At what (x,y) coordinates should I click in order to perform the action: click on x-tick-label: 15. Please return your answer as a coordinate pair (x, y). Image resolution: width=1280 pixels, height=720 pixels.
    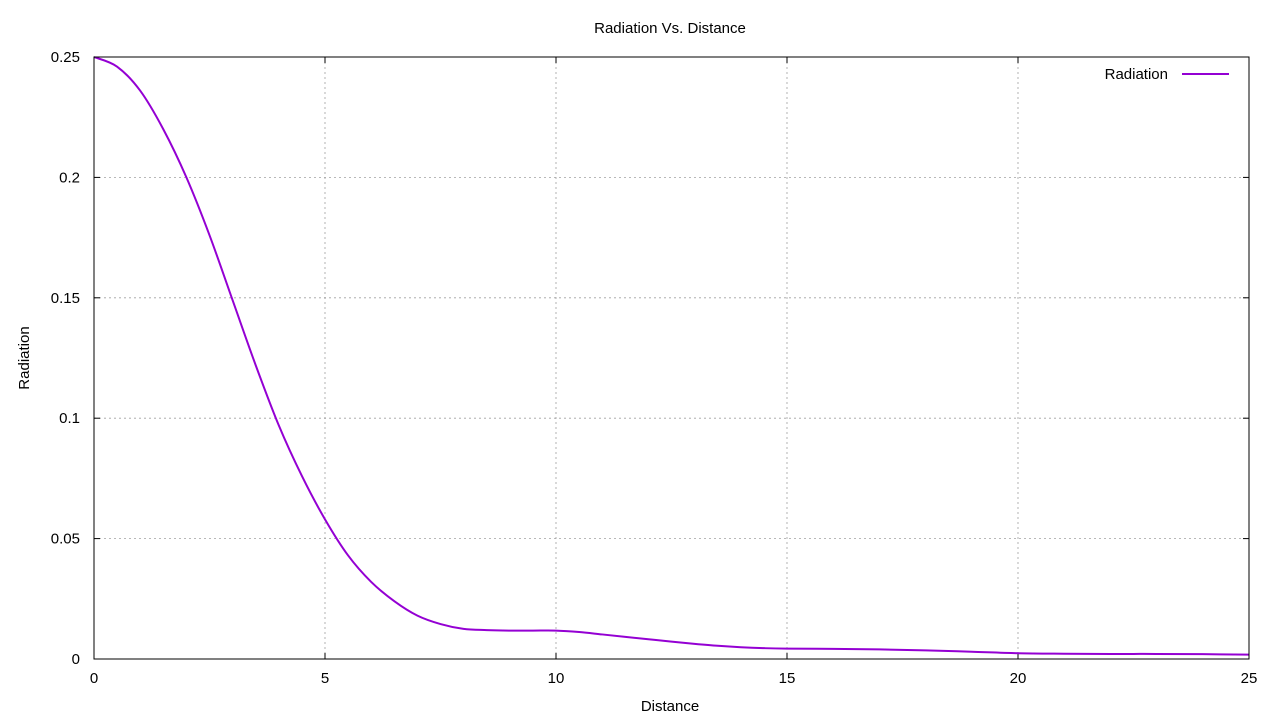
    Looking at the image, I should click on (787, 678).